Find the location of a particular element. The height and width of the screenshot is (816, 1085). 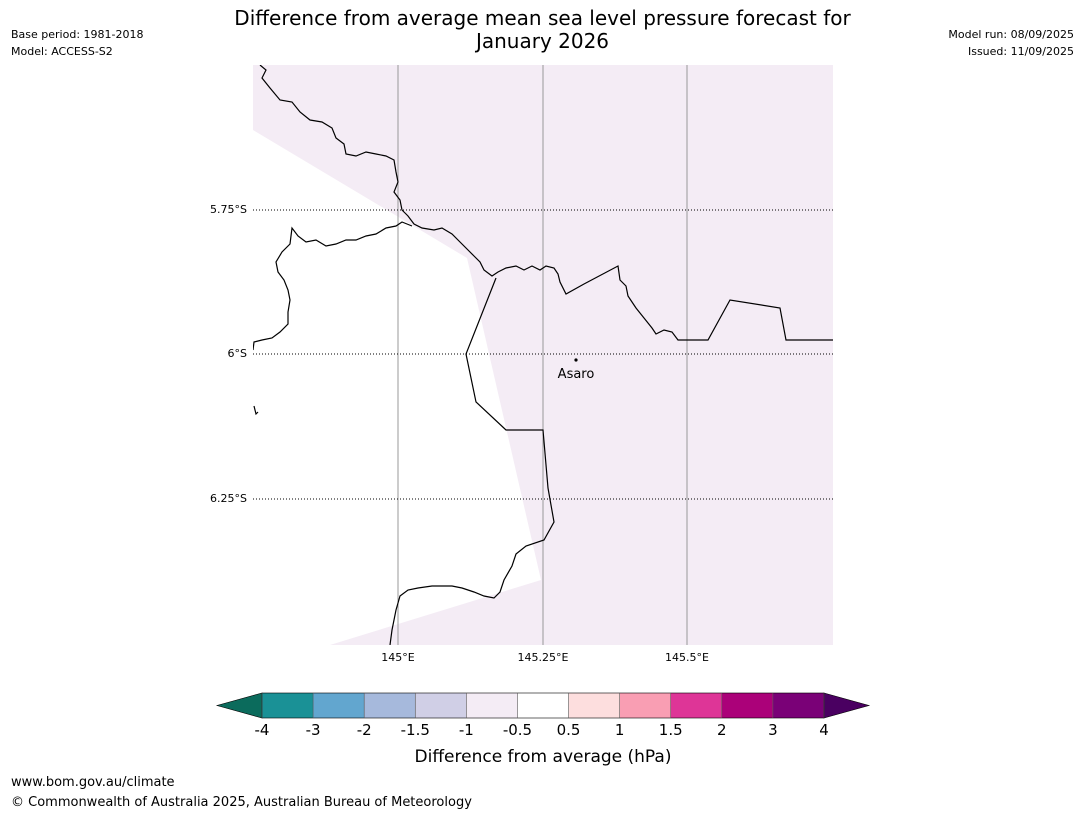

lat-label-5-75S: 5.75°S is located at coordinates (228, 209).